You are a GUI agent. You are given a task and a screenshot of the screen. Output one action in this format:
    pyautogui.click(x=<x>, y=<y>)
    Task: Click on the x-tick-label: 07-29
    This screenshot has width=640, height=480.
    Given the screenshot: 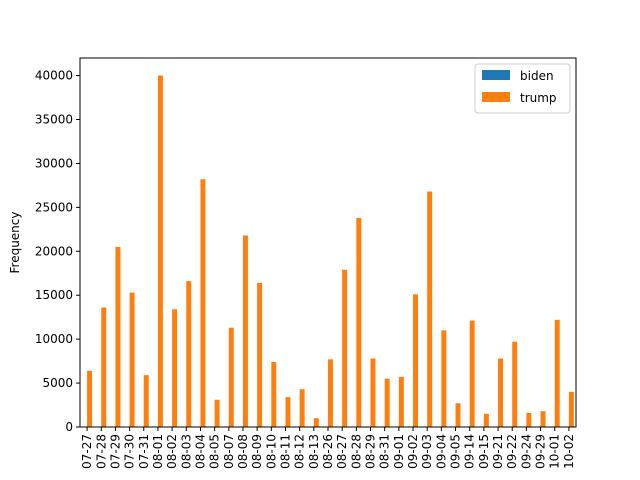 What is the action you would take?
    pyautogui.click(x=115, y=451)
    